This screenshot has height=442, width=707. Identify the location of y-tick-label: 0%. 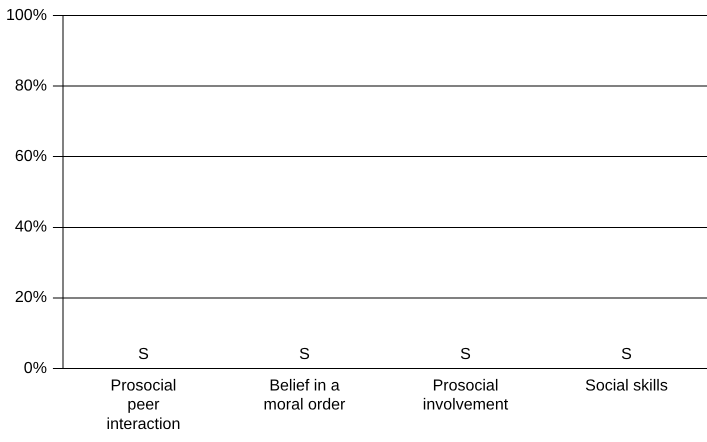
(35, 368).